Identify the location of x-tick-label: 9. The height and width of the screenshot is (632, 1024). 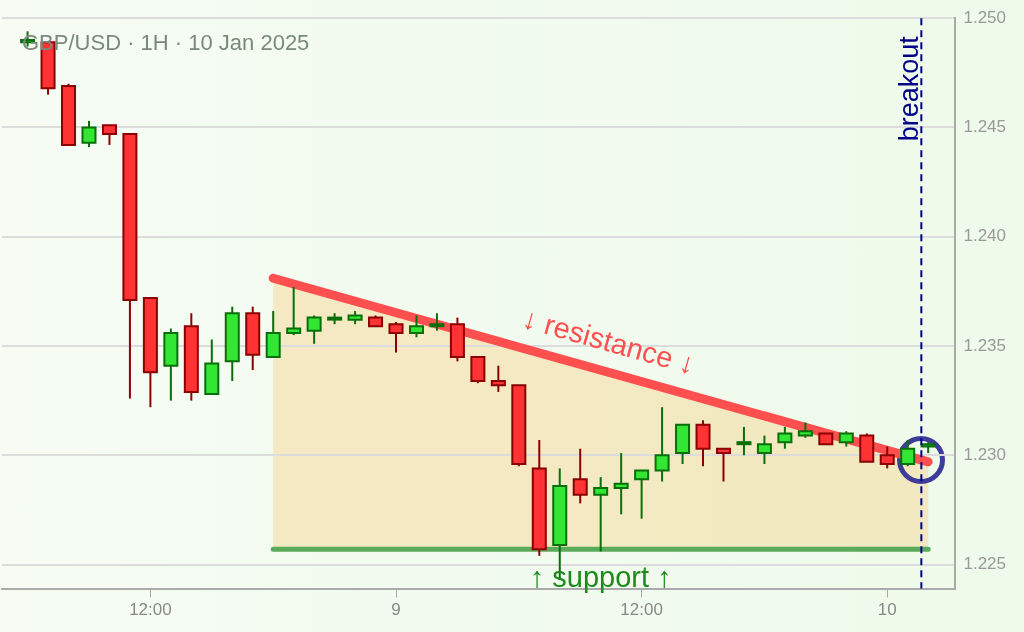
(396, 610).